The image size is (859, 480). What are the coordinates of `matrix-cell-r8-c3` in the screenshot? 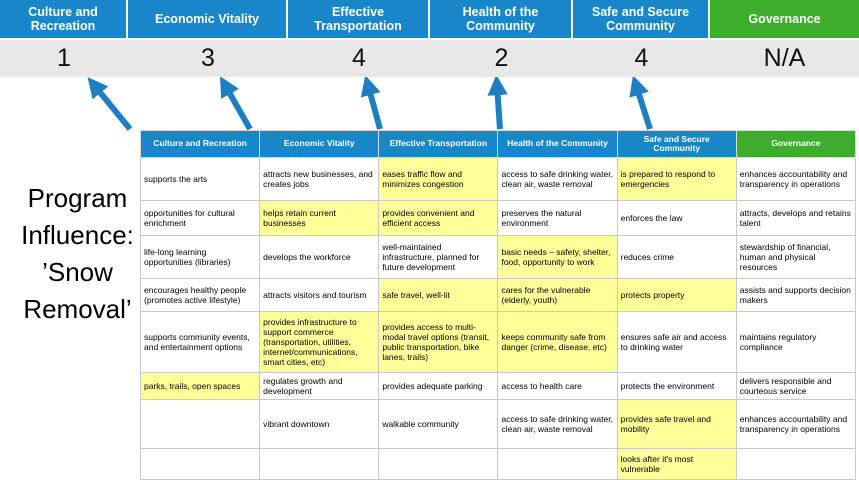 It's located at (438, 464).